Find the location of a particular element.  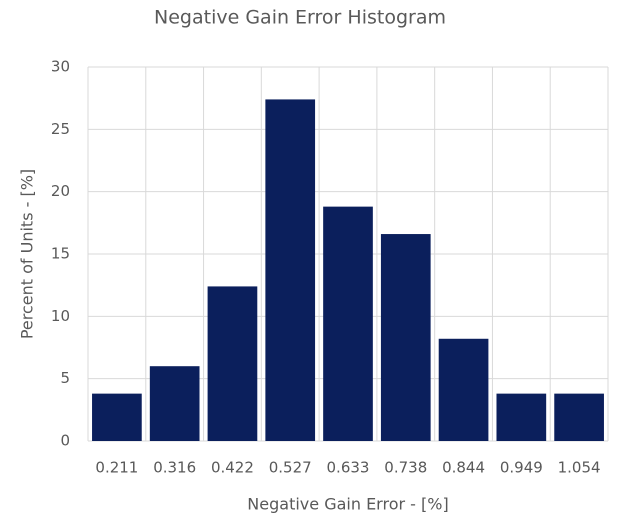

x-tick-label: 0.527 is located at coordinates (290, 468).